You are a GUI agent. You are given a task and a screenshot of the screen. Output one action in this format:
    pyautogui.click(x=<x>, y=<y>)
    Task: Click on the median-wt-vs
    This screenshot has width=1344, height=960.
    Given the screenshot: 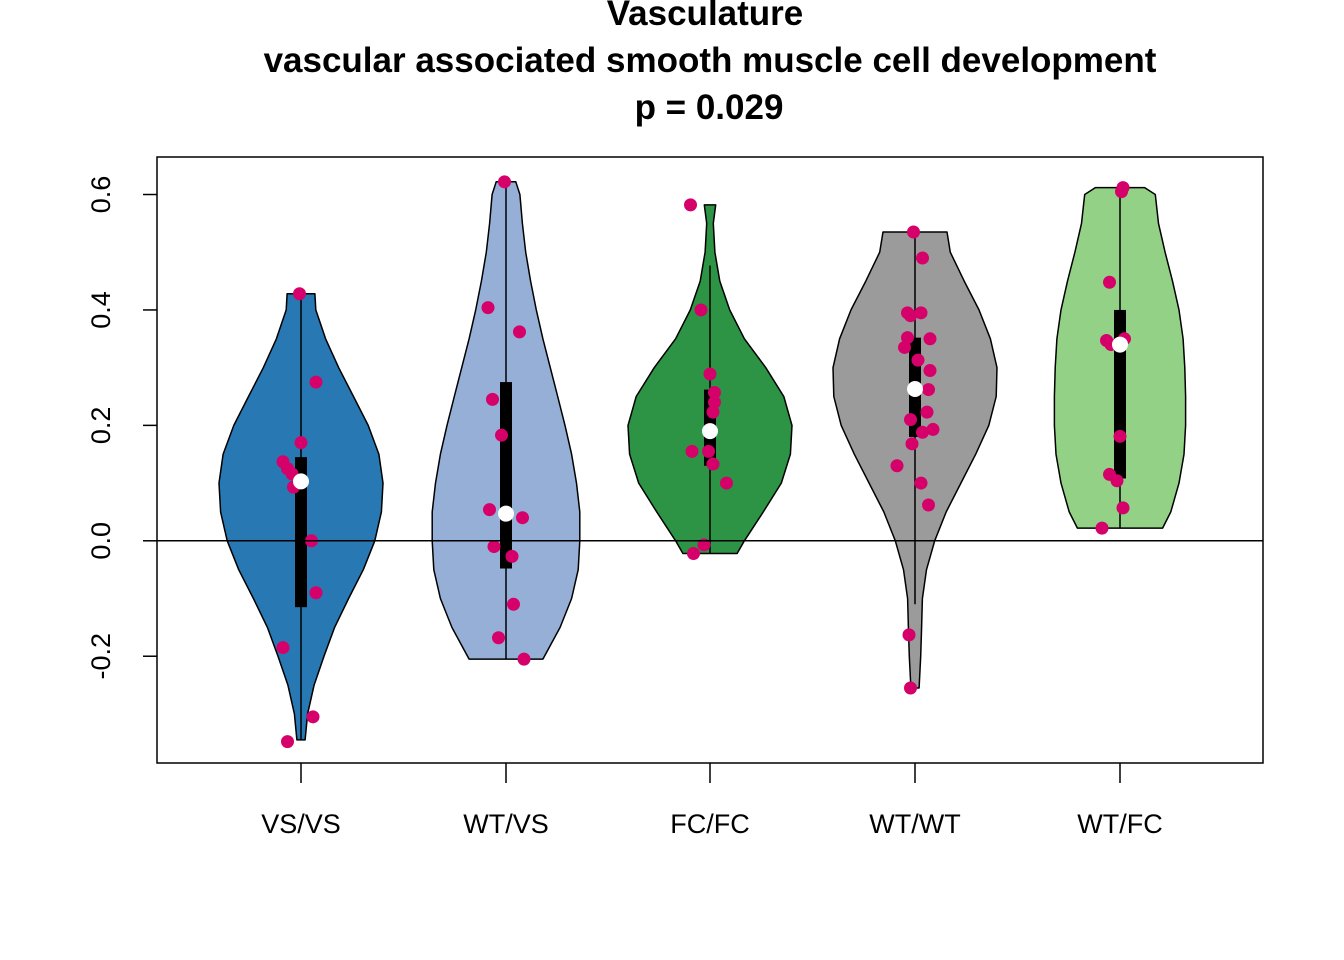 What is the action you would take?
    pyautogui.click(x=506, y=513)
    